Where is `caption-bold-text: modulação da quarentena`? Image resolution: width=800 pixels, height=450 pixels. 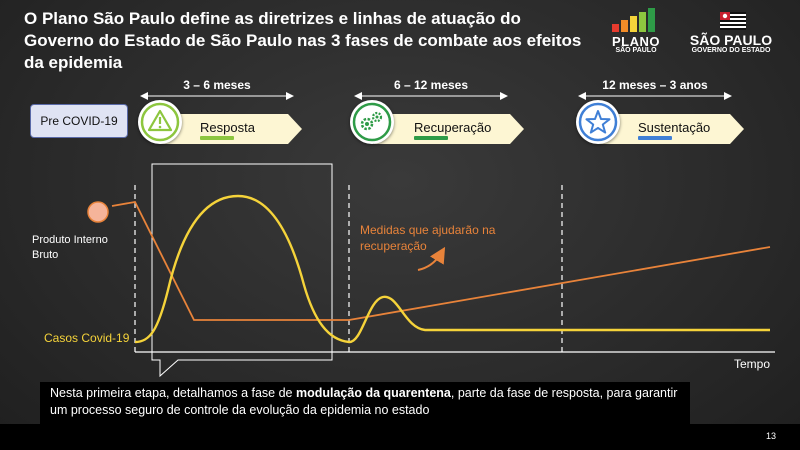 caption-bold-text: modulação da quarentena is located at coordinates (373, 393).